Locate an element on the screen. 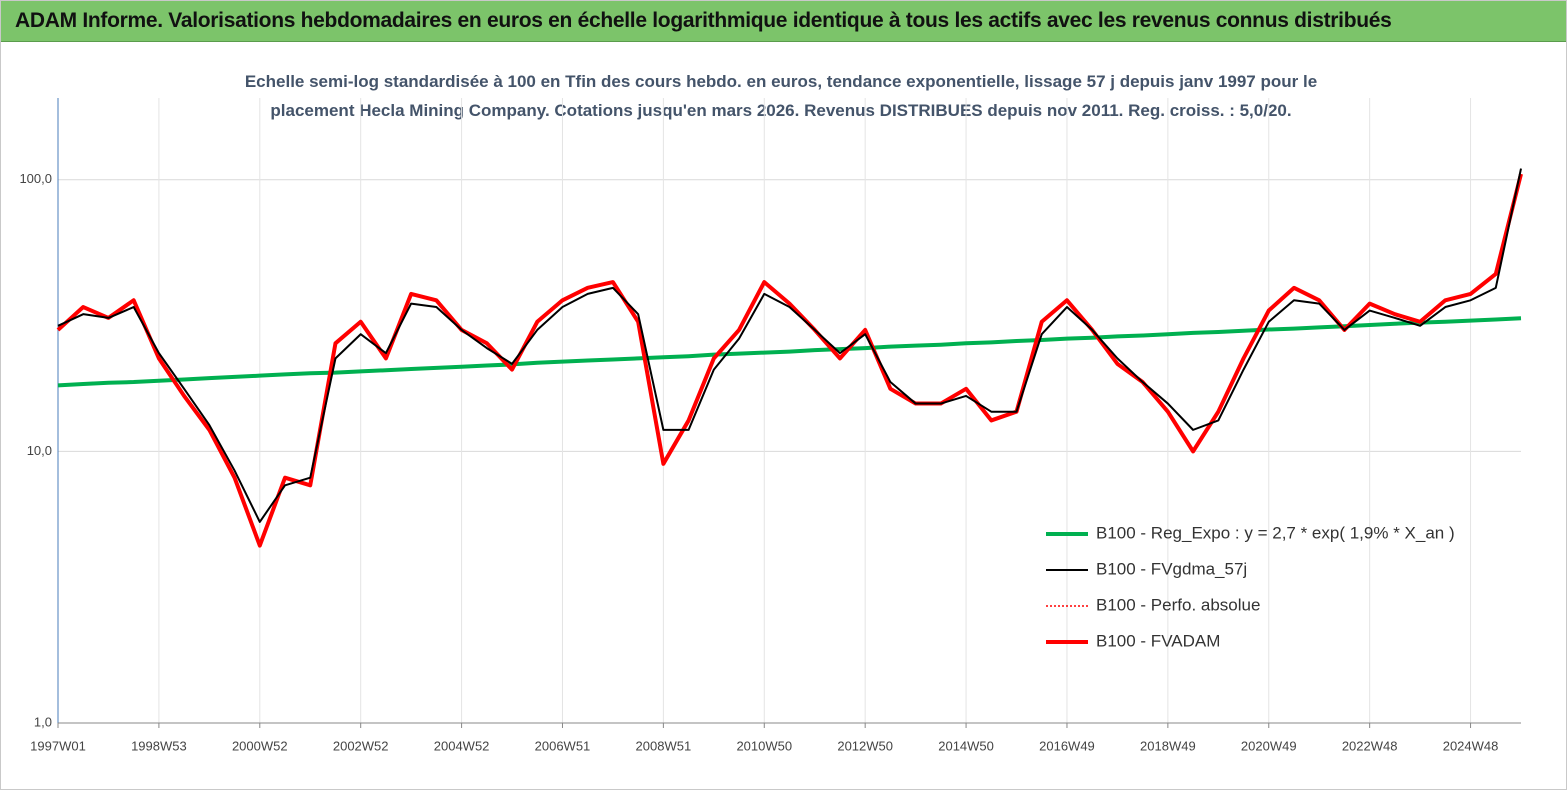 The image size is (1567, 790). x-tick-label: 2002W52 is located at coordinates (361, 745).